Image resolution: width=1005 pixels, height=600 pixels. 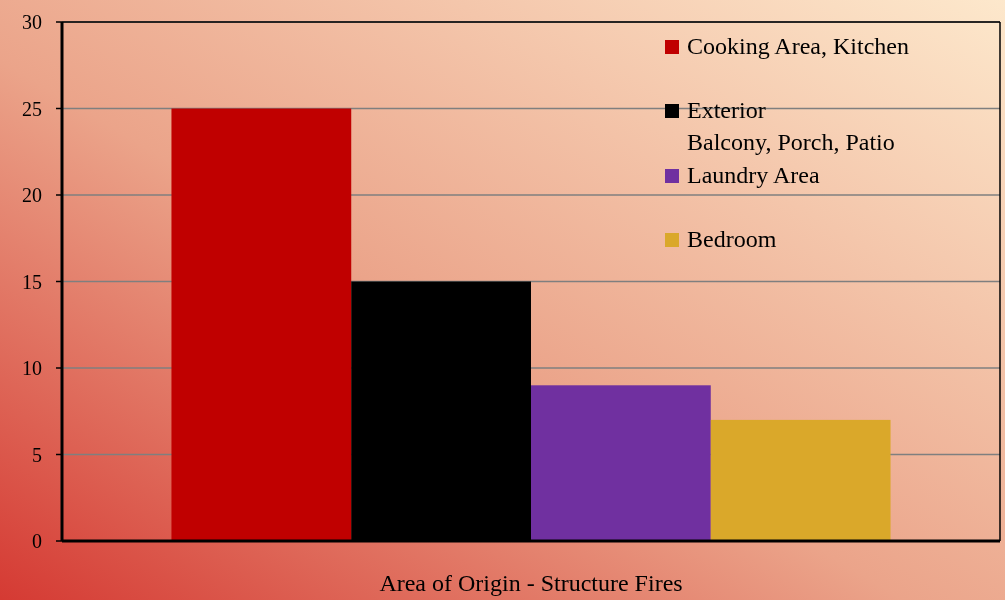 What do you see at coordinates (531, 583) in the screenshot?
I see `x-axis-title: Area of Origin - Structure Fires` at bounding box center [531, 583].